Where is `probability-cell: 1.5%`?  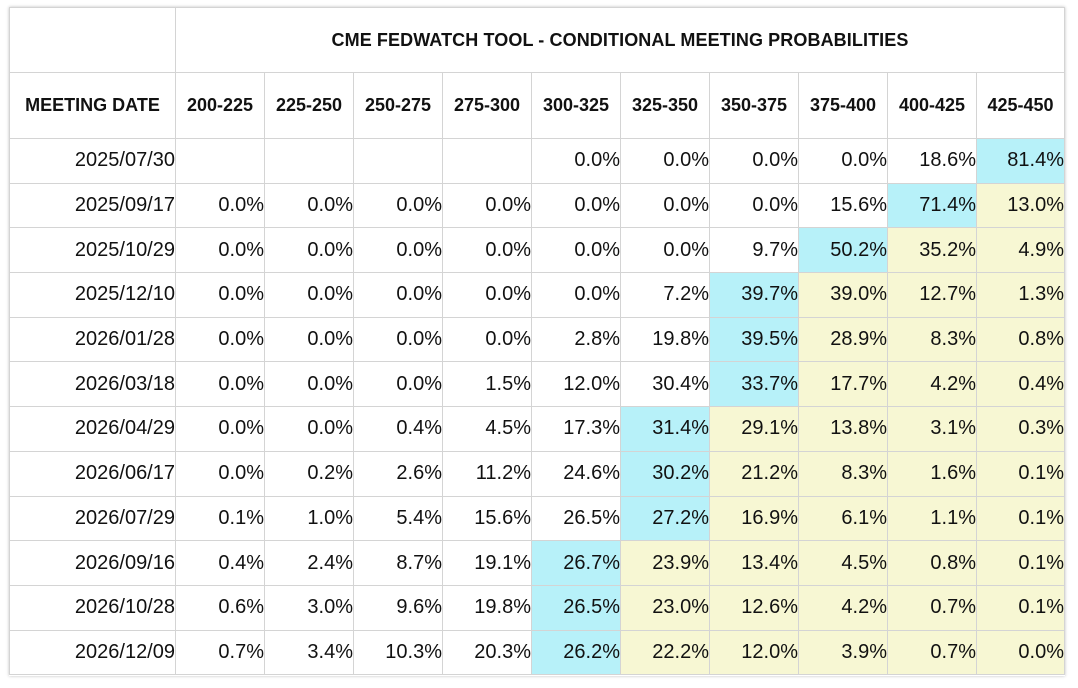
probability-cell: 1.5% is located at coordinates (487, 384).